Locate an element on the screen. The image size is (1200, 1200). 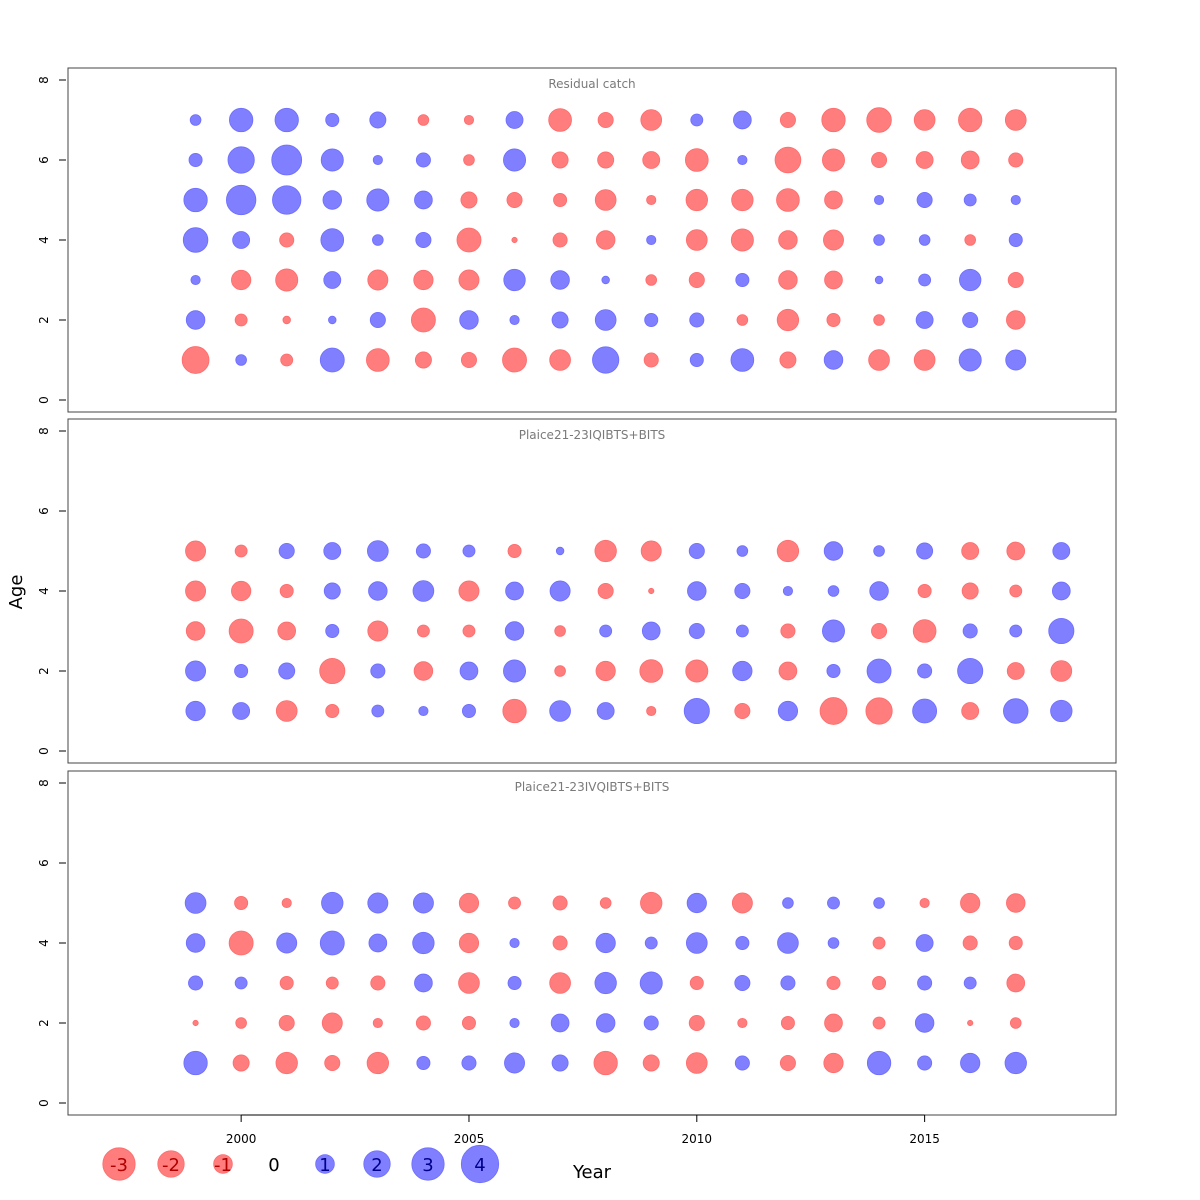
legend-label: -1 is located at coordinates (223, 1165).